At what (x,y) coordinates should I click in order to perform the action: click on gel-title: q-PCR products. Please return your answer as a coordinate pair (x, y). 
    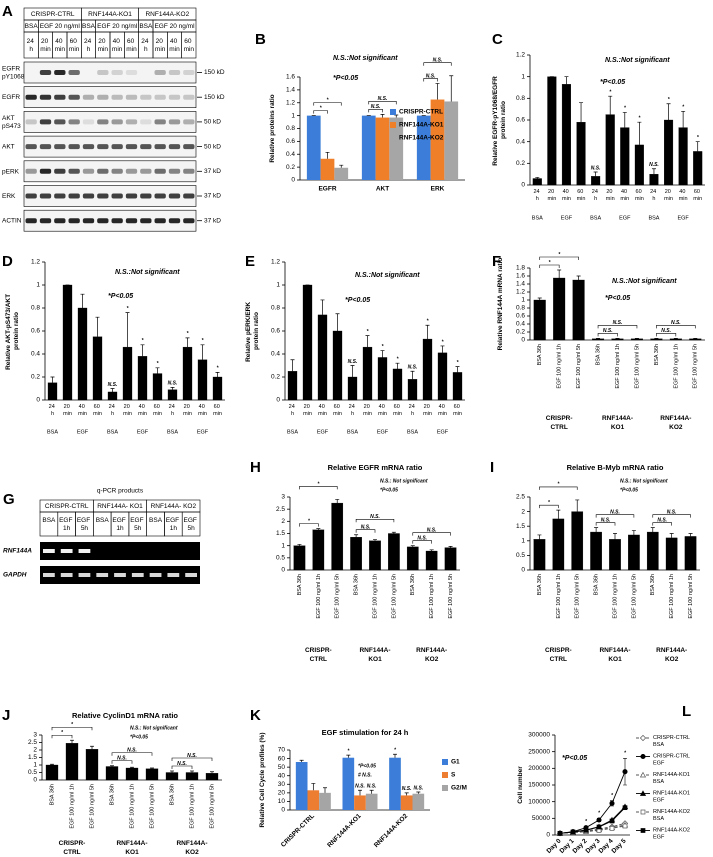
    Looking at the image, I should click on (120, 491).